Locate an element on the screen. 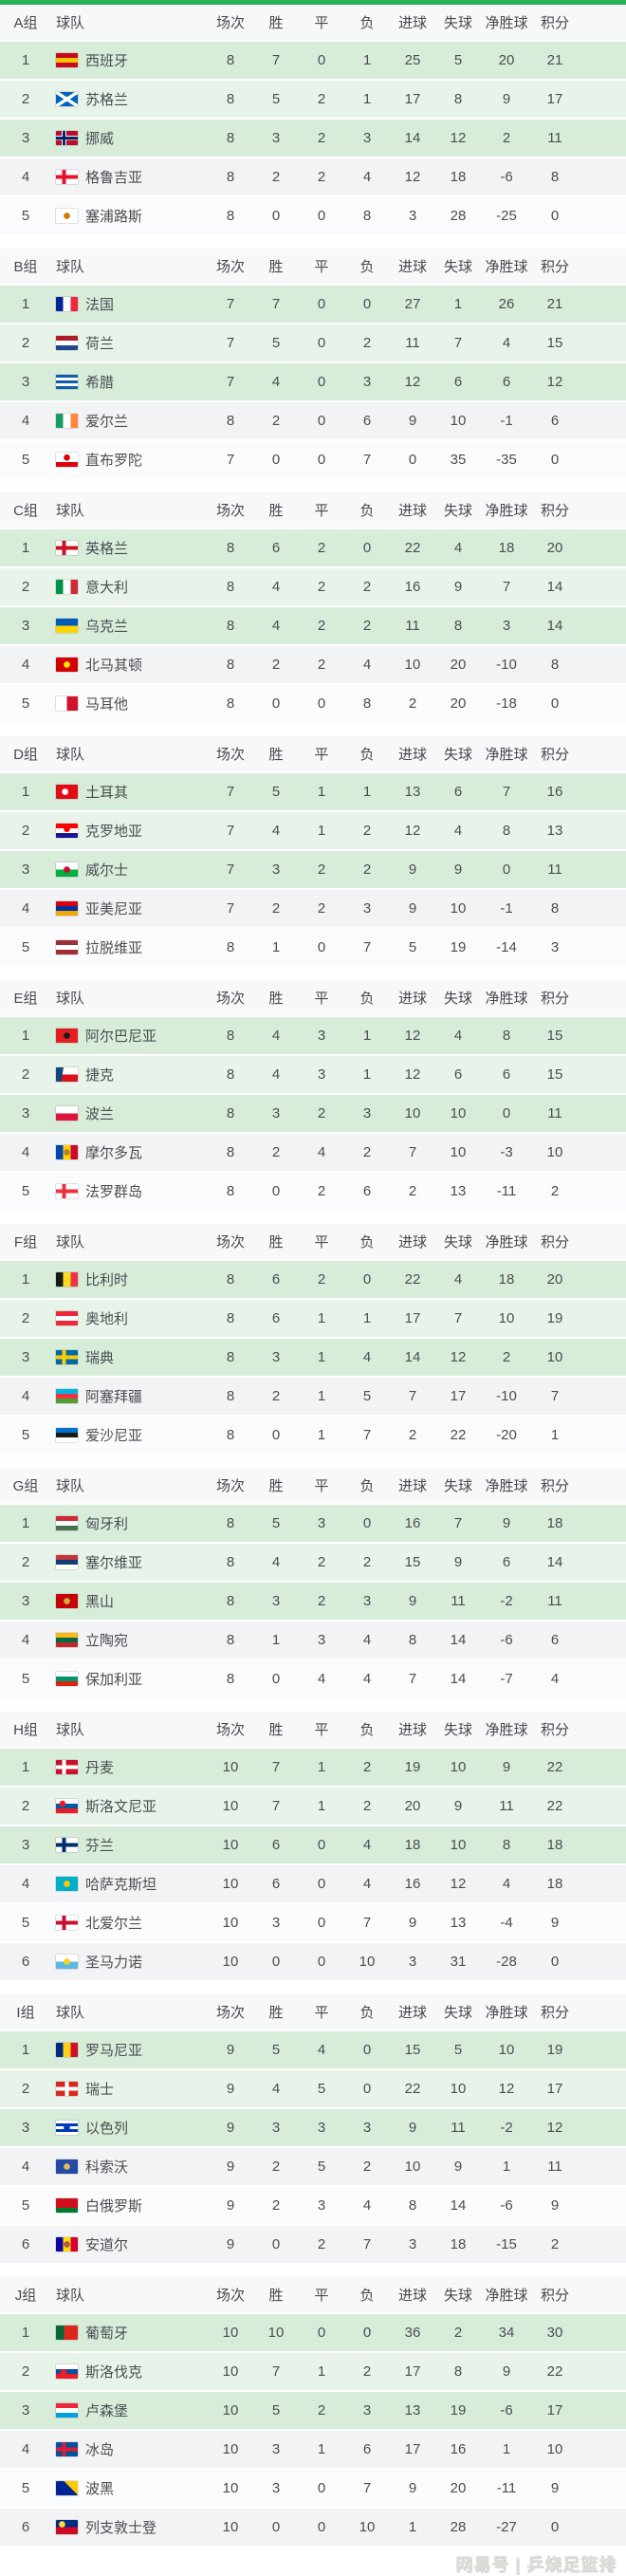 The height and width of the screenshot is (2576, 626). goal-diff-cell: 2 is located at coordinates (506, 1357).